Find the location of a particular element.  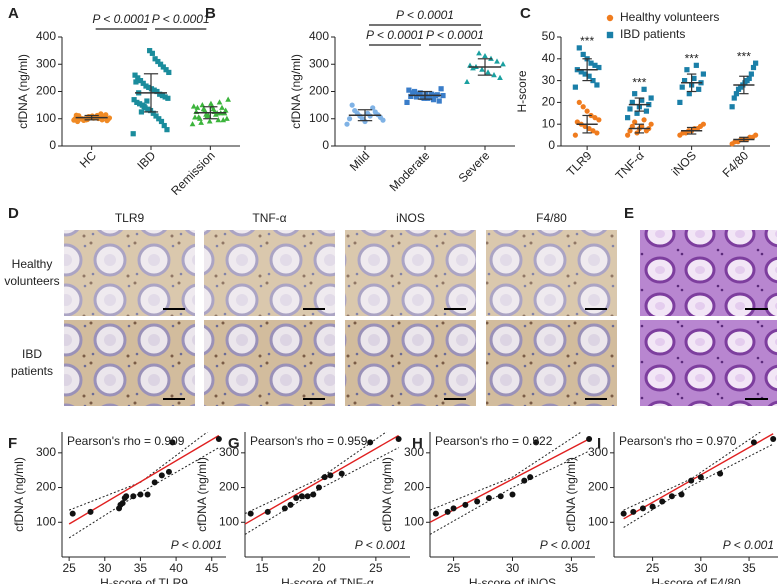

x-axis-label: H-score of iNOS is located at coordinates (512, 580).